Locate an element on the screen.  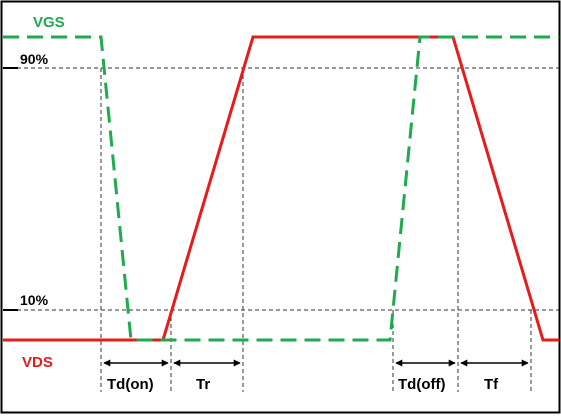
tf-label: Tf is located at coordinates (491, 384).